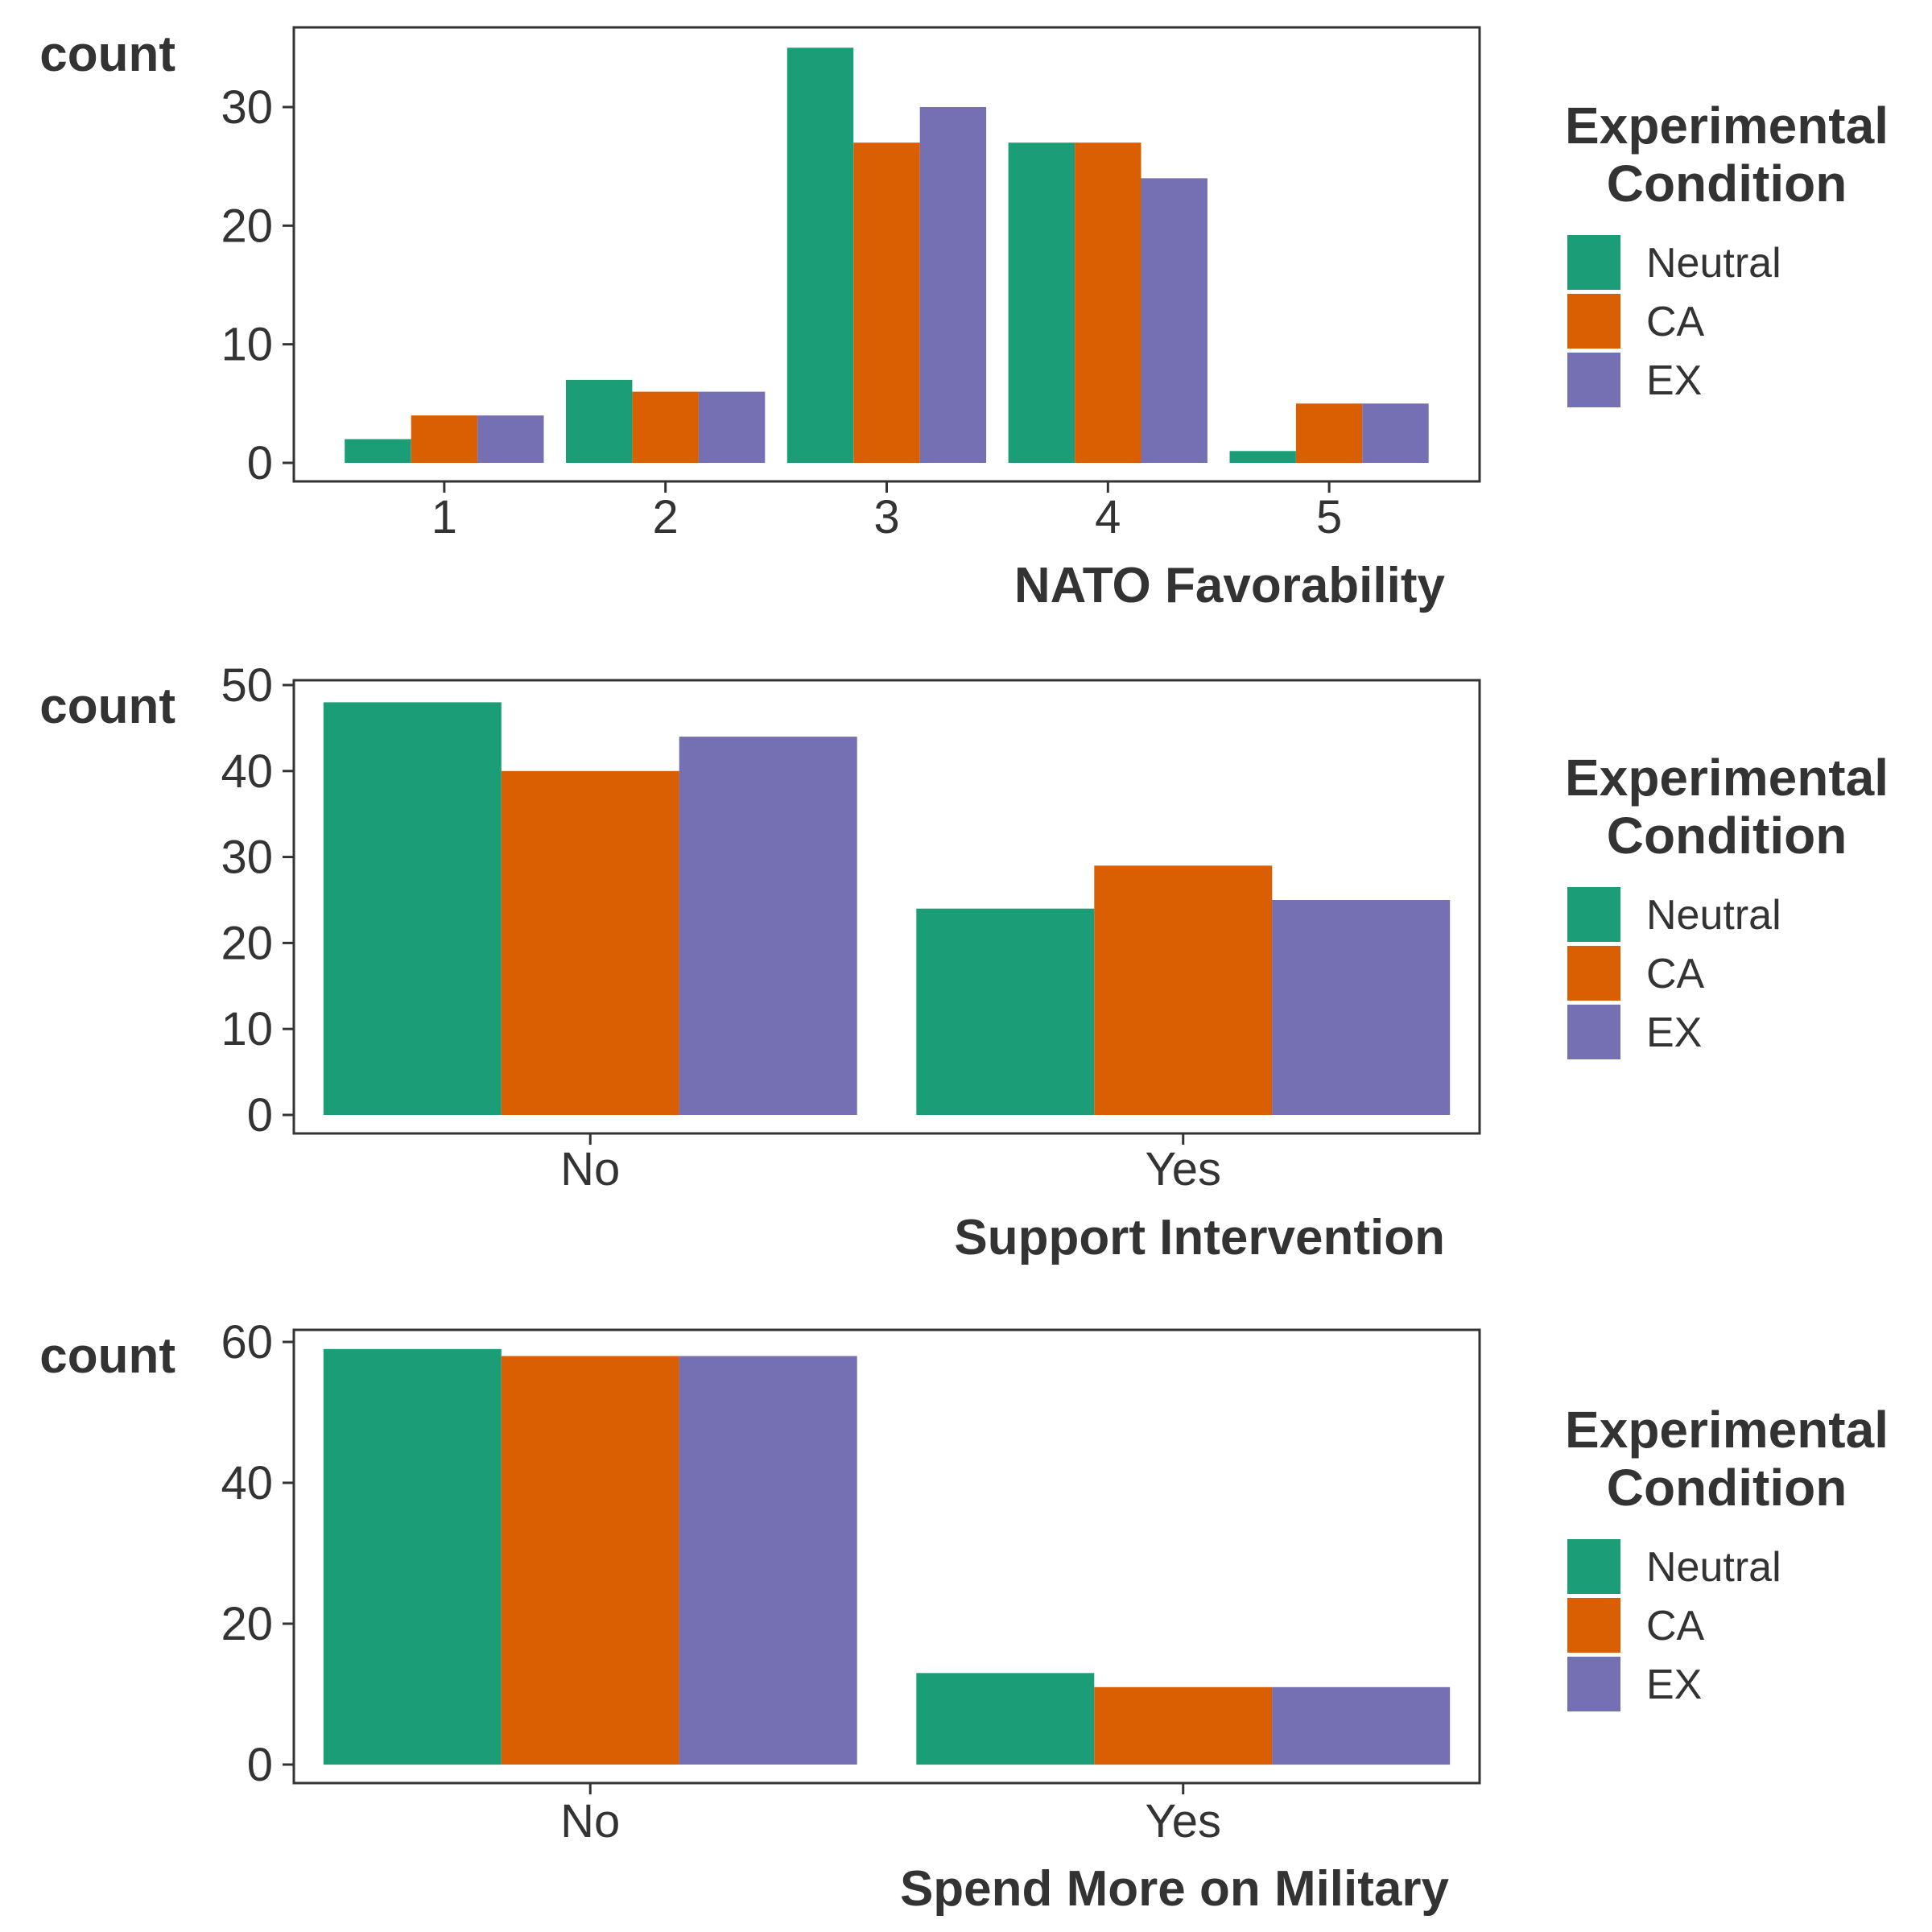  Describe the element at coordinates (890, 1815) in the screenshot. I see `x-axis: No Yes` at that location.